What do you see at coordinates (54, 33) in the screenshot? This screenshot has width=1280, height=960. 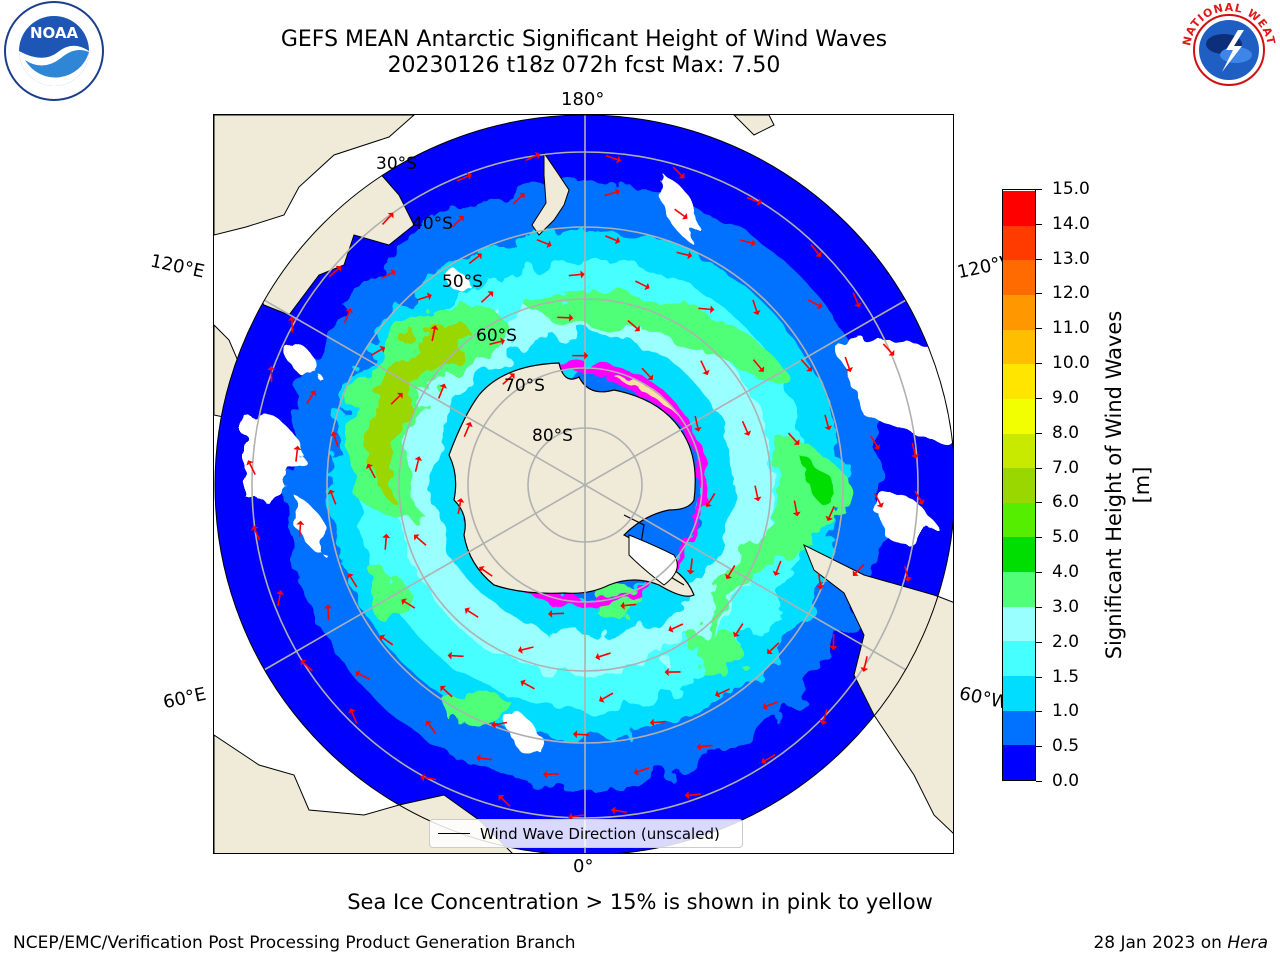 I see `noaa-logo-text: NOAA` at bounding box center [54, 33].